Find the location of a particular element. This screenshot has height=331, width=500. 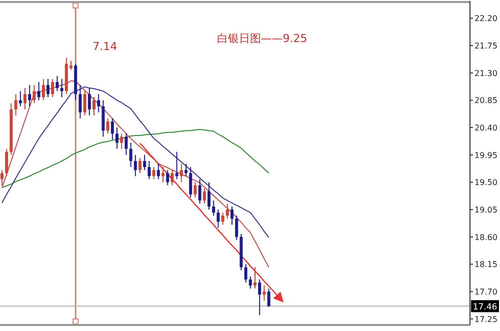

y-tick-label: 19.95 is located at coordinates (486, 155).